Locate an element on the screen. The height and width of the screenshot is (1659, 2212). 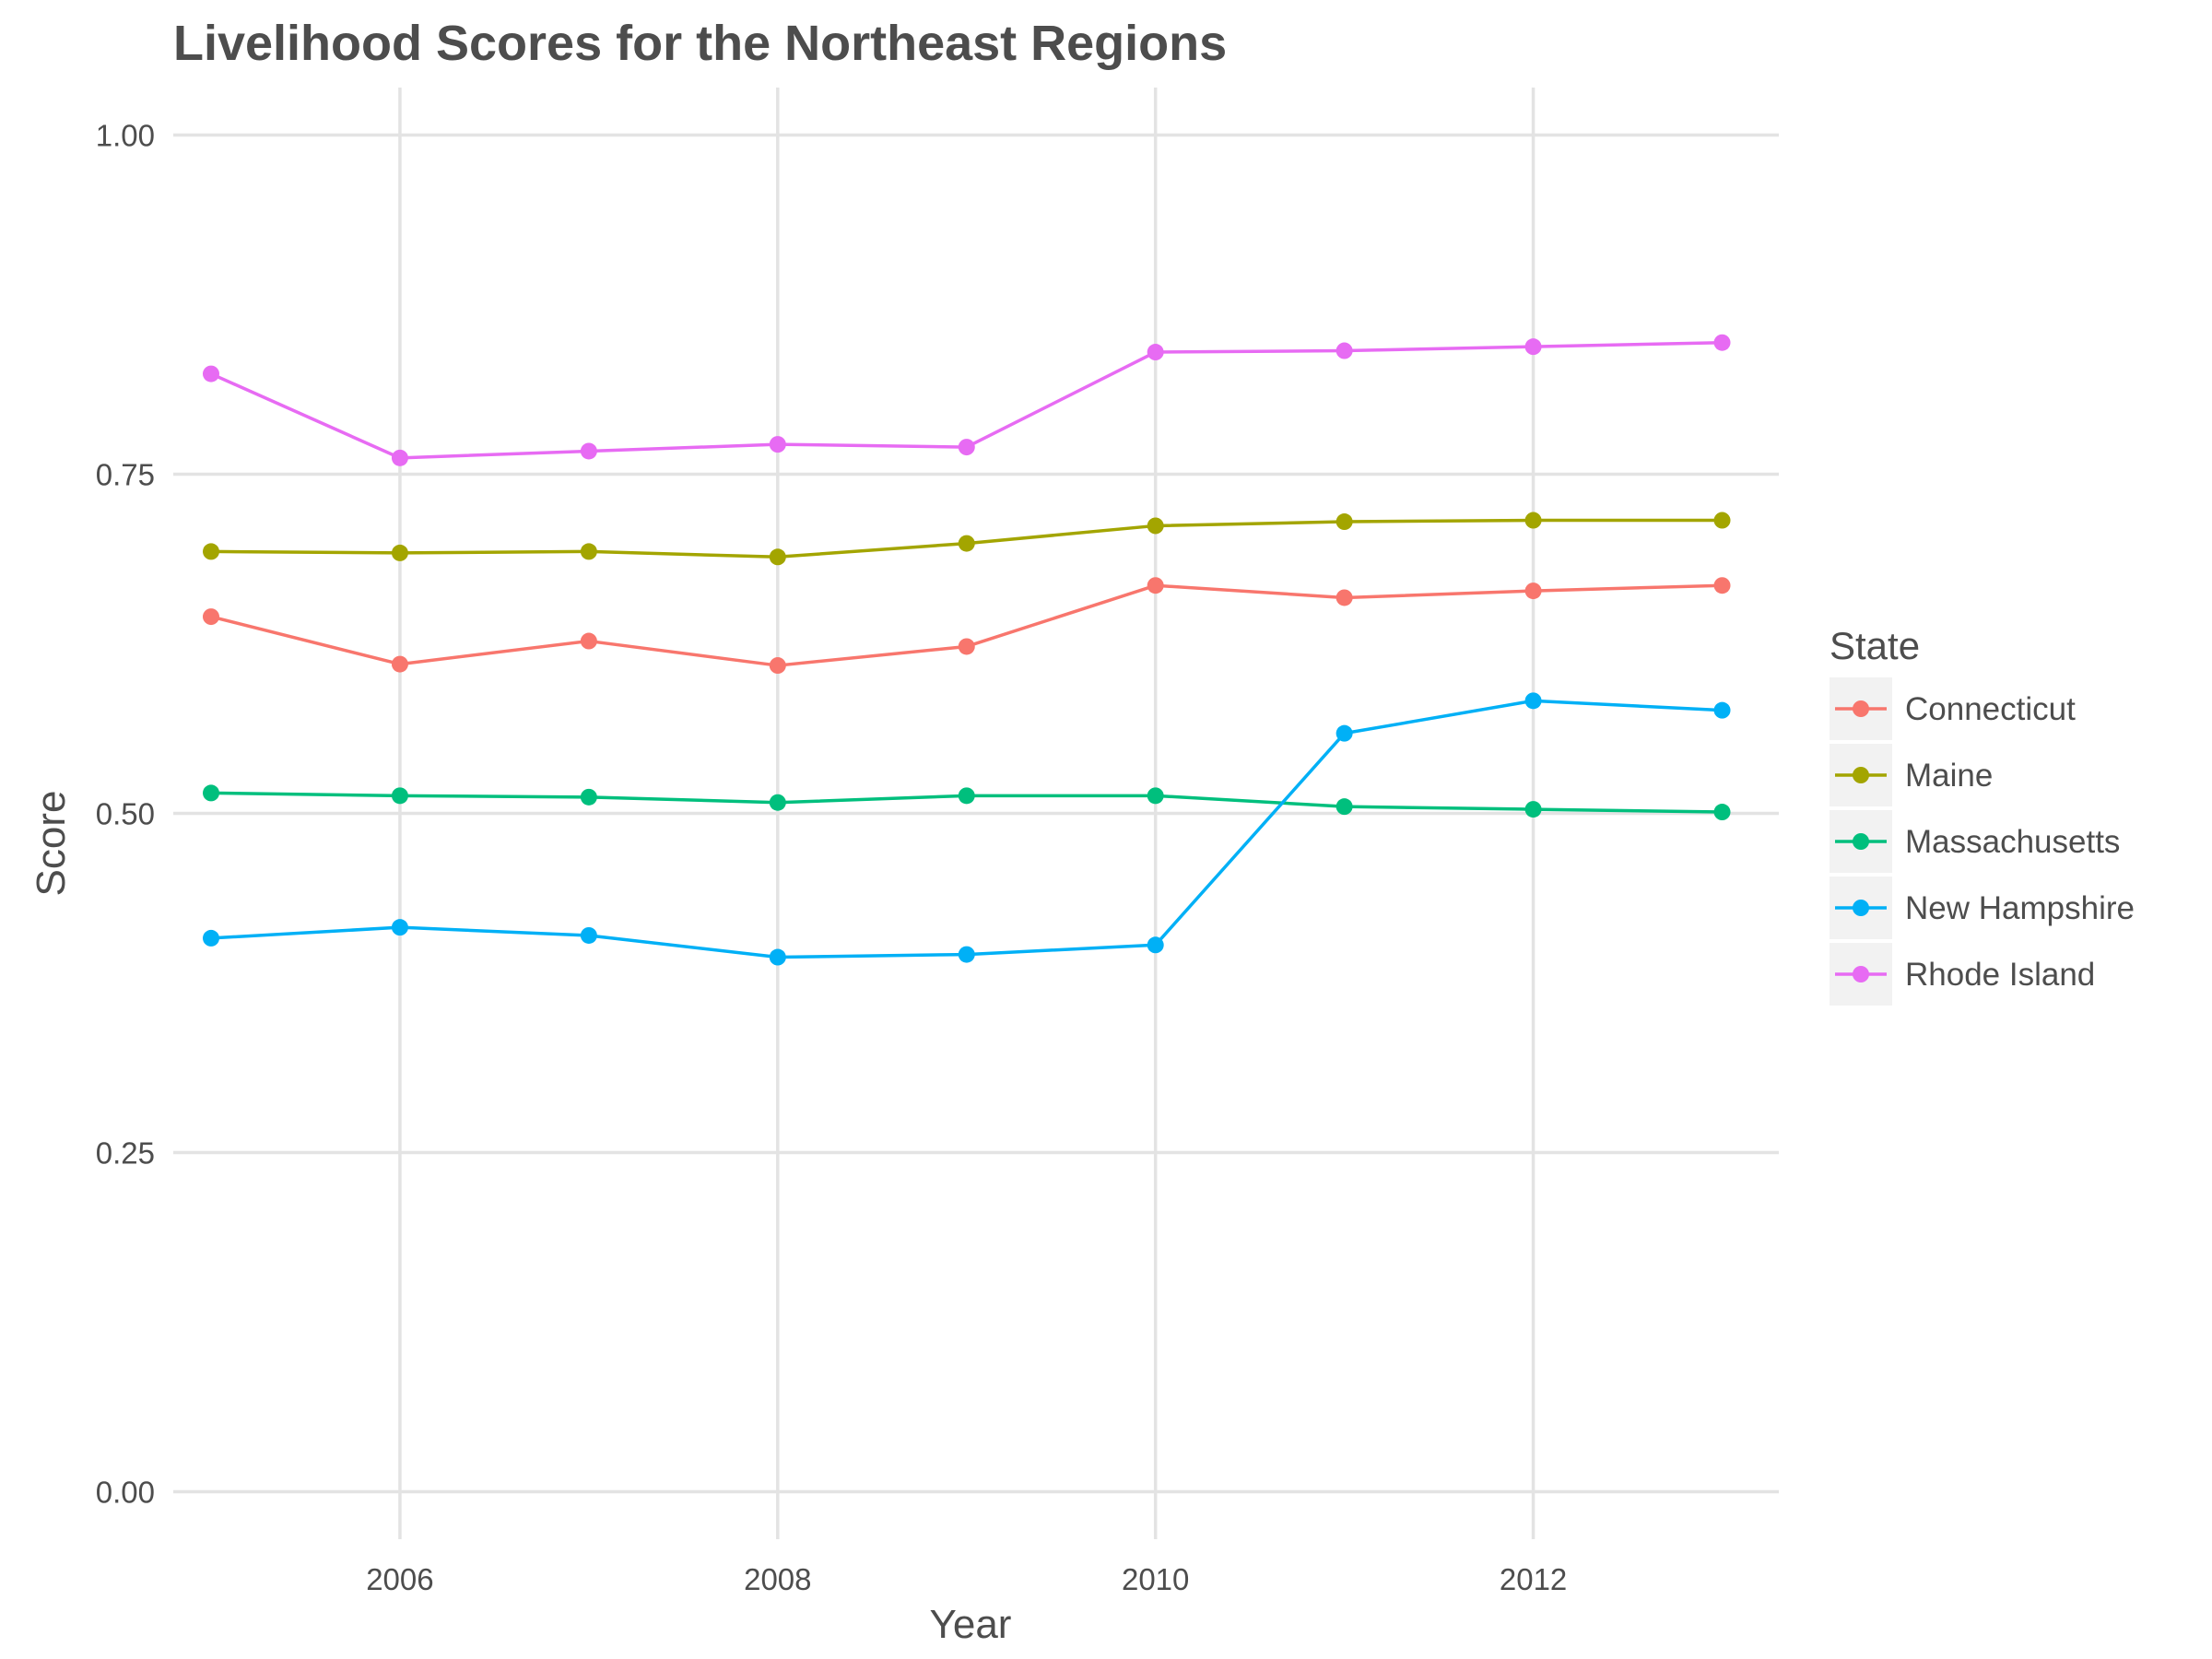
x-tick-label: 2006 is located at coordinates (399, 1579).